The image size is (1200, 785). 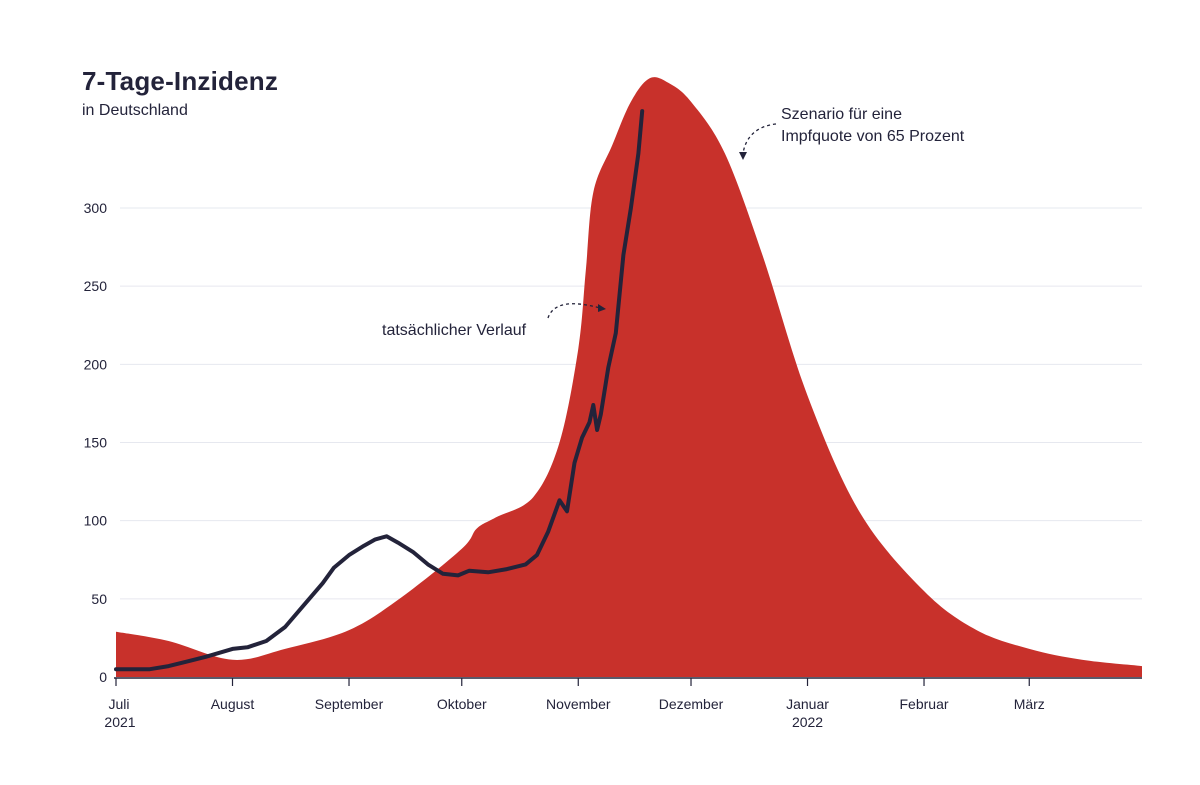 I want to click on y-tick-label: 100, so click(x=96, y=521).